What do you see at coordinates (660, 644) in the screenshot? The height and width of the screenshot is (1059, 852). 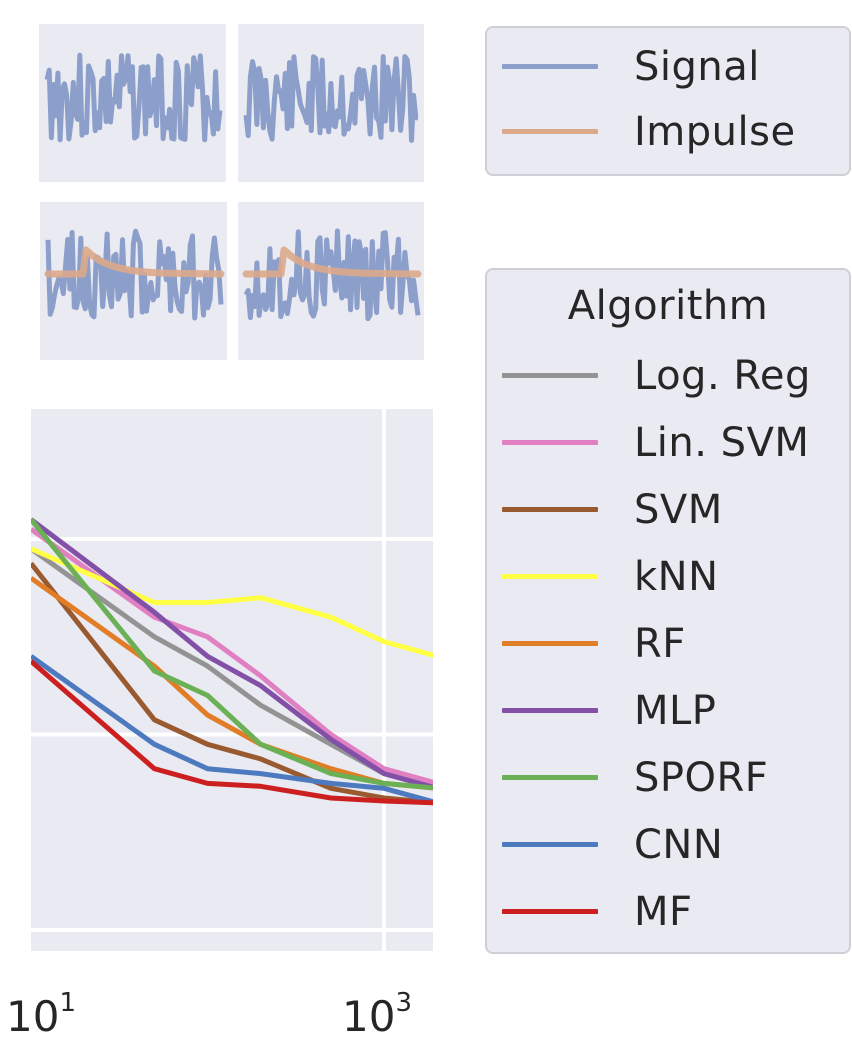 I see `legend-label: RF` at bounding box center [660, 644].